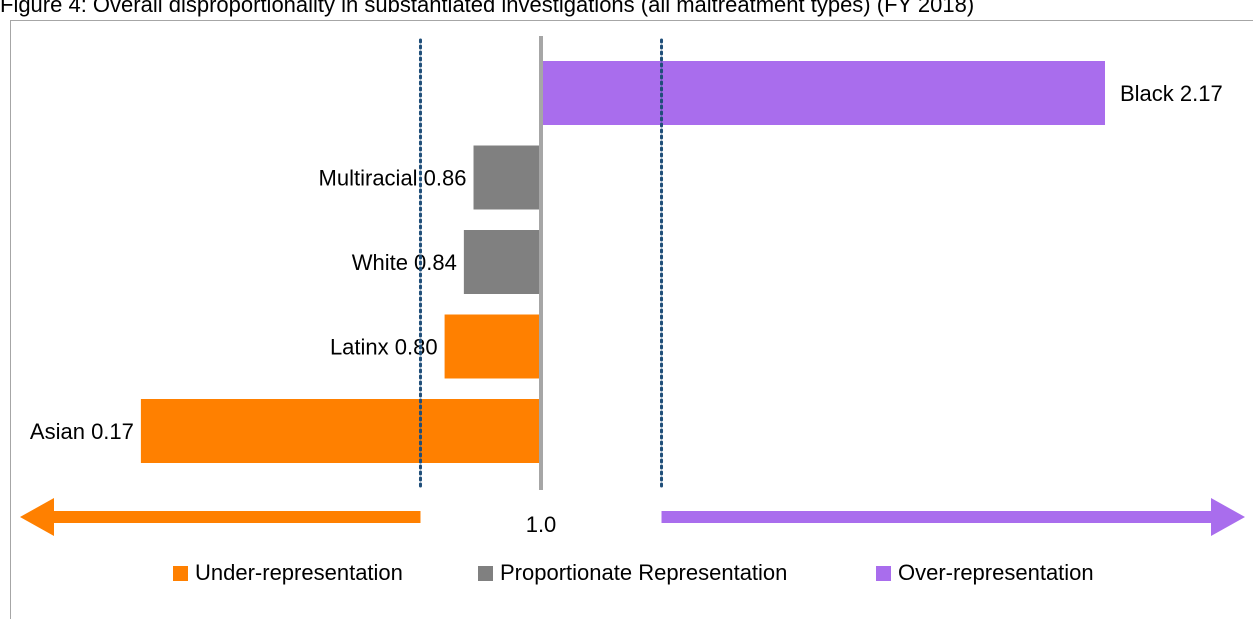  What do you see at coordinates (1171, 93) in the screenshot?
I see `data-label-black: Black 2.17` at bounding box center [1171, 93].